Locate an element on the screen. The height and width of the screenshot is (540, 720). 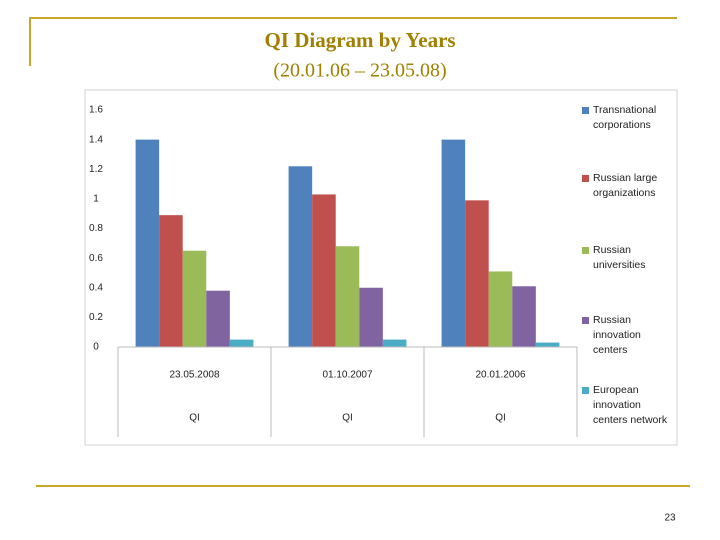
legend-label: Transnational corporations is located at coordinates (625, 117).